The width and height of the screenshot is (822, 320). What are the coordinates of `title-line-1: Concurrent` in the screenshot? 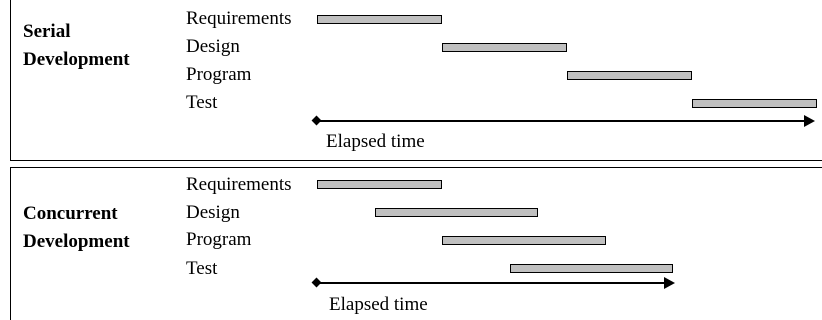 It's located at (70, 213).